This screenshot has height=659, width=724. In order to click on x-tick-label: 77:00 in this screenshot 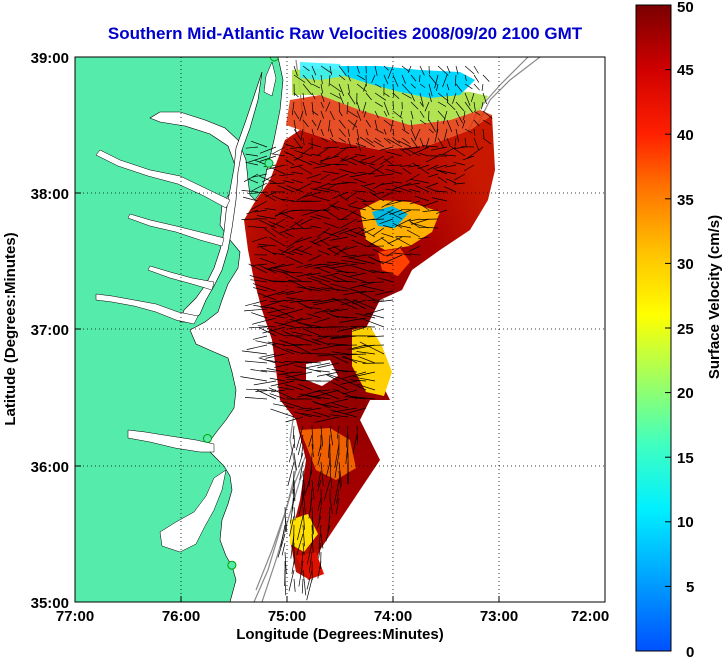, I will do `click(75, 616)`.